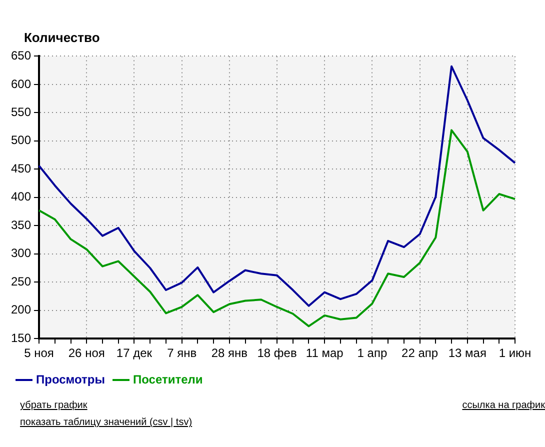  I want to click on x-tick-label: 18 фев, so click(277, 353).